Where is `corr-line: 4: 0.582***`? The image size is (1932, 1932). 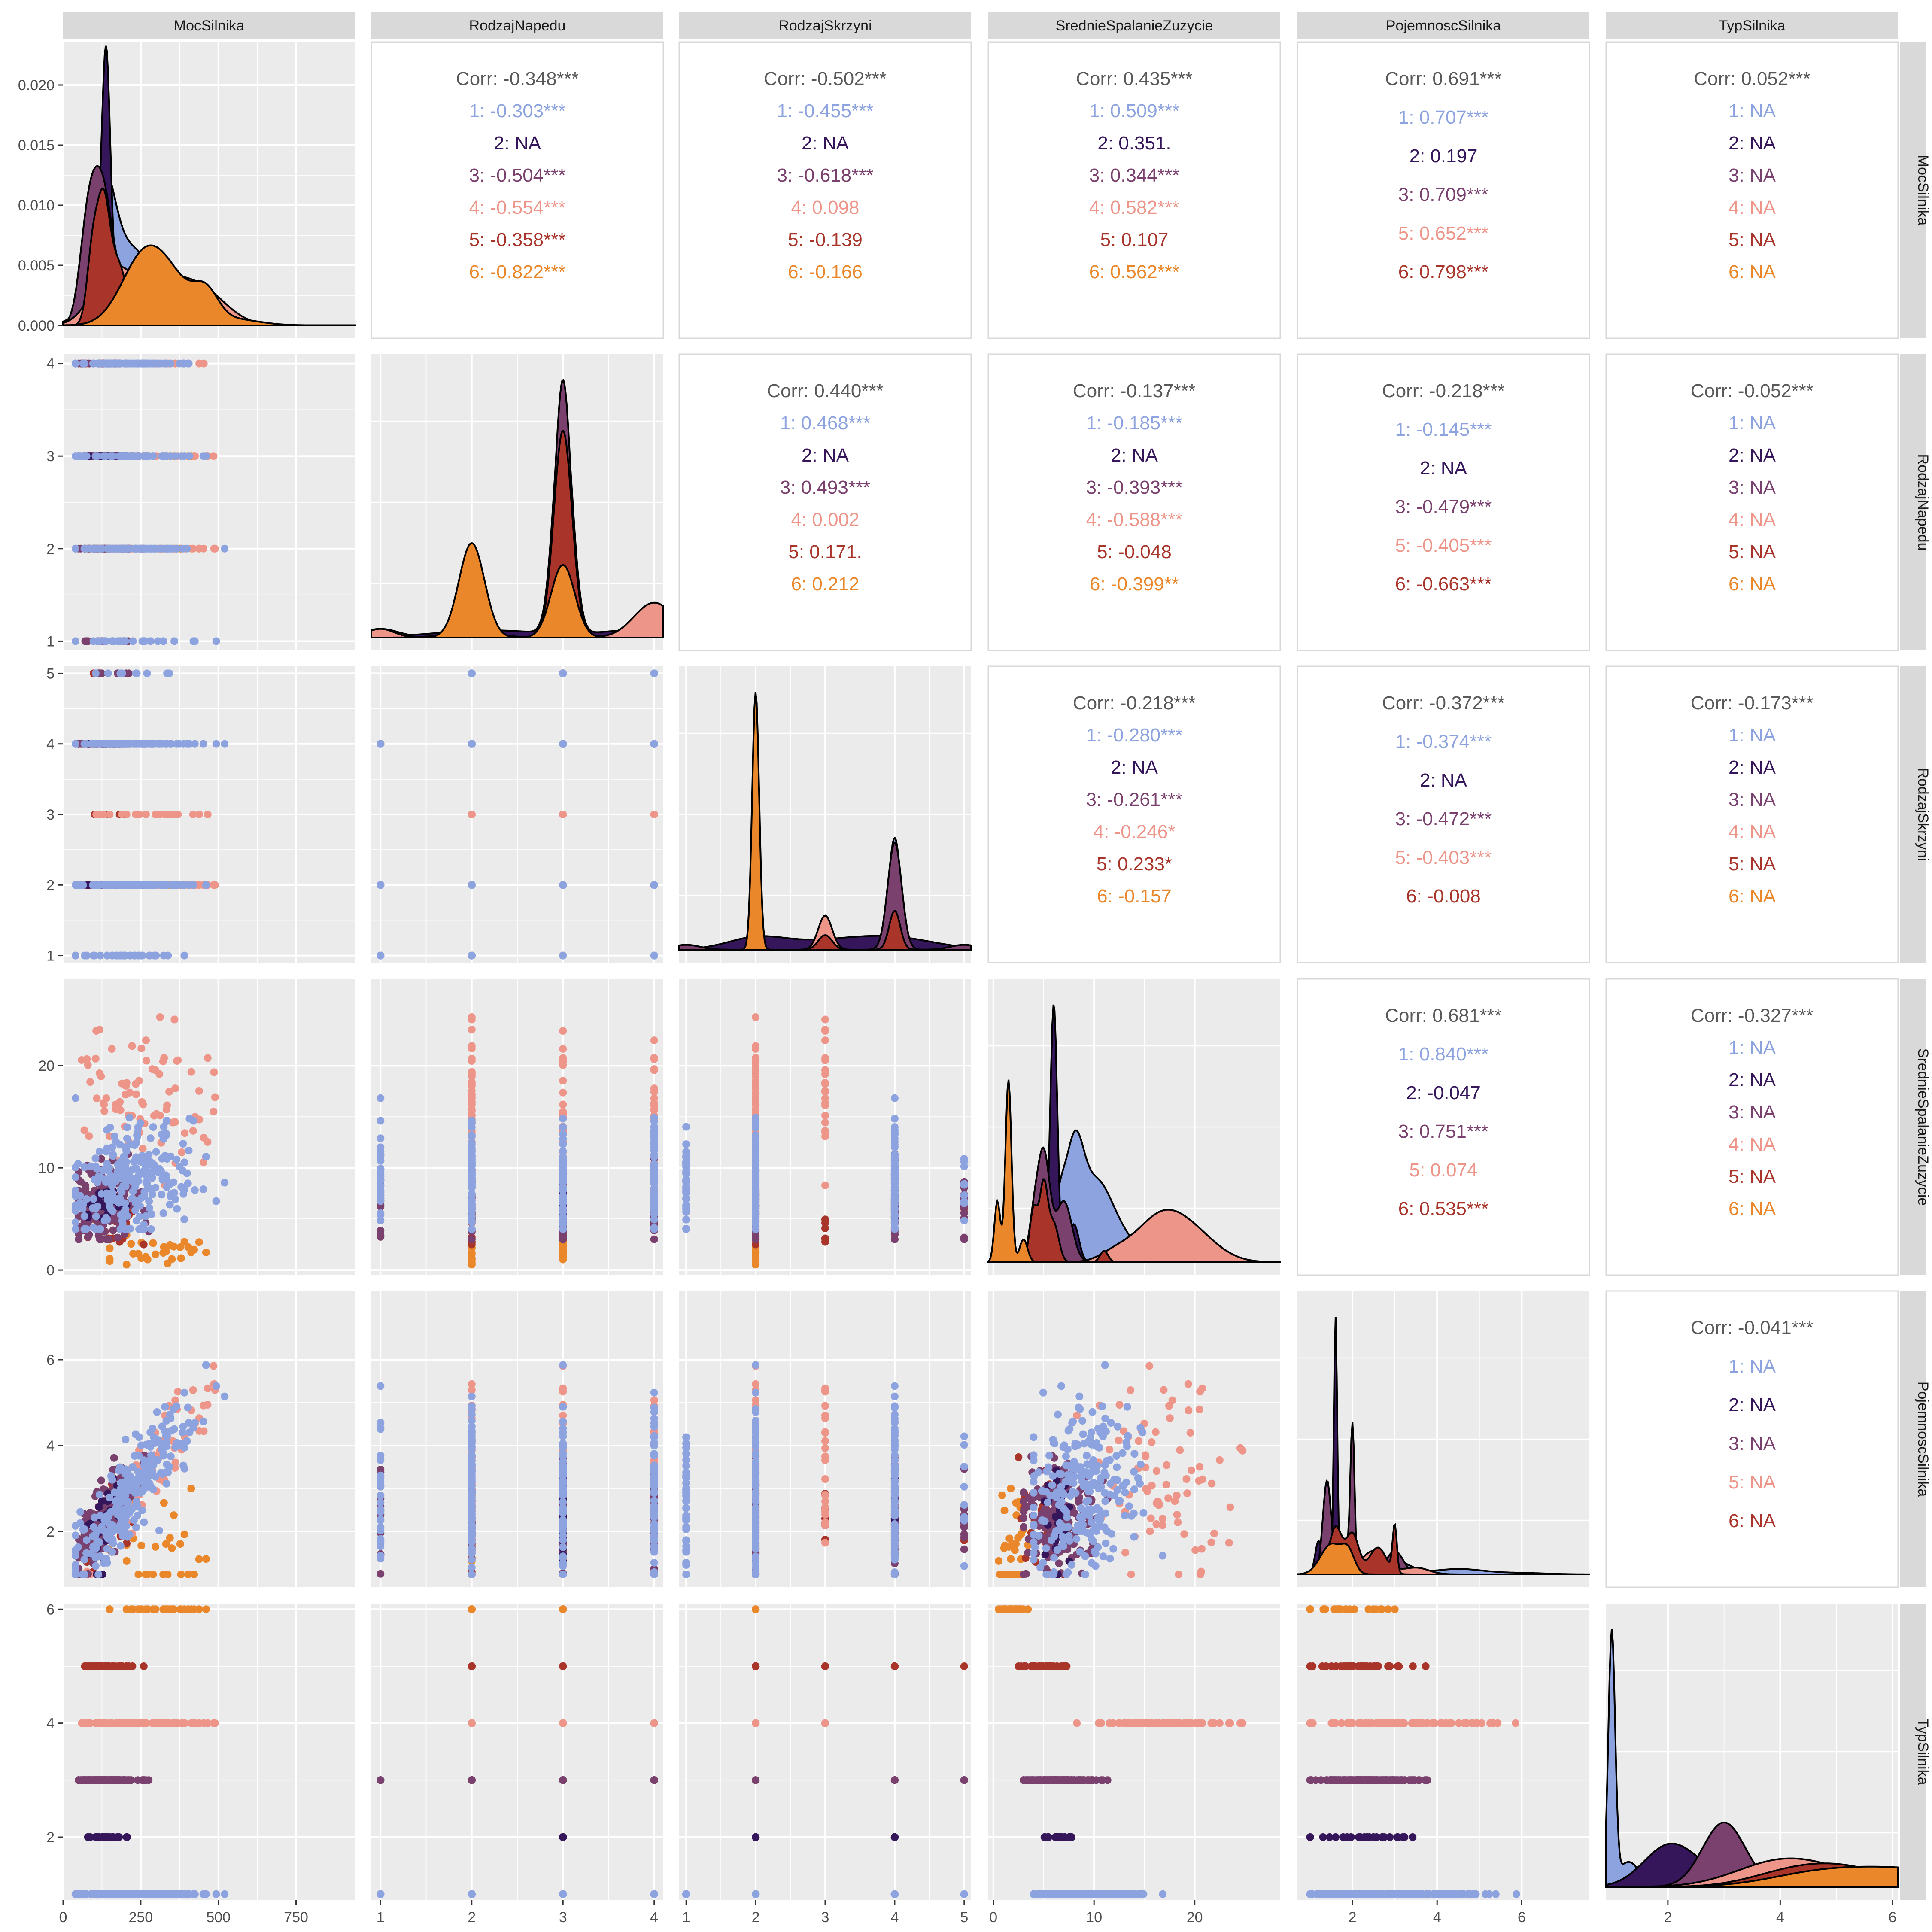
corr-line: 4: 0.582*** is located at coordinates (1134, 207).